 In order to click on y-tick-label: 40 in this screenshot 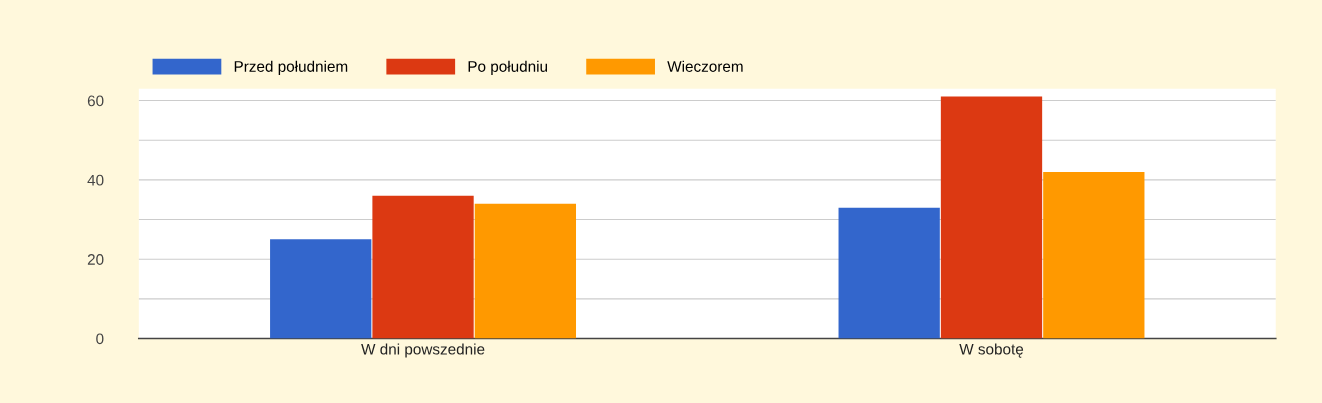, I will do `click(95, 180)`.